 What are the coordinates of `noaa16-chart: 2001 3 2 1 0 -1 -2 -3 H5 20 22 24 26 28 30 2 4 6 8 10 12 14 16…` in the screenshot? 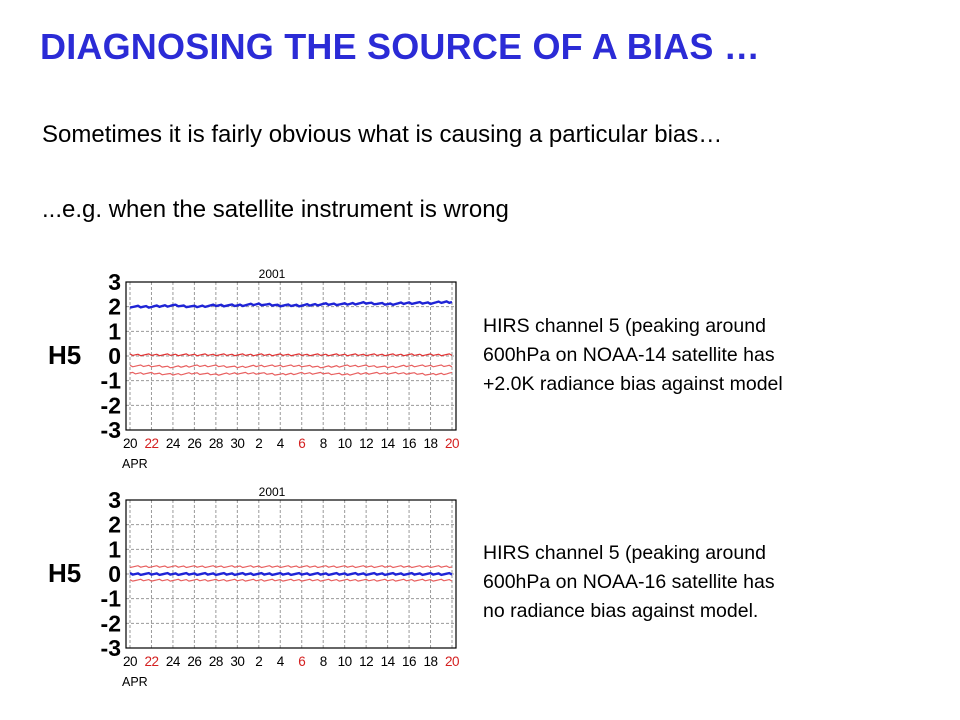 It's located at (255, 592).